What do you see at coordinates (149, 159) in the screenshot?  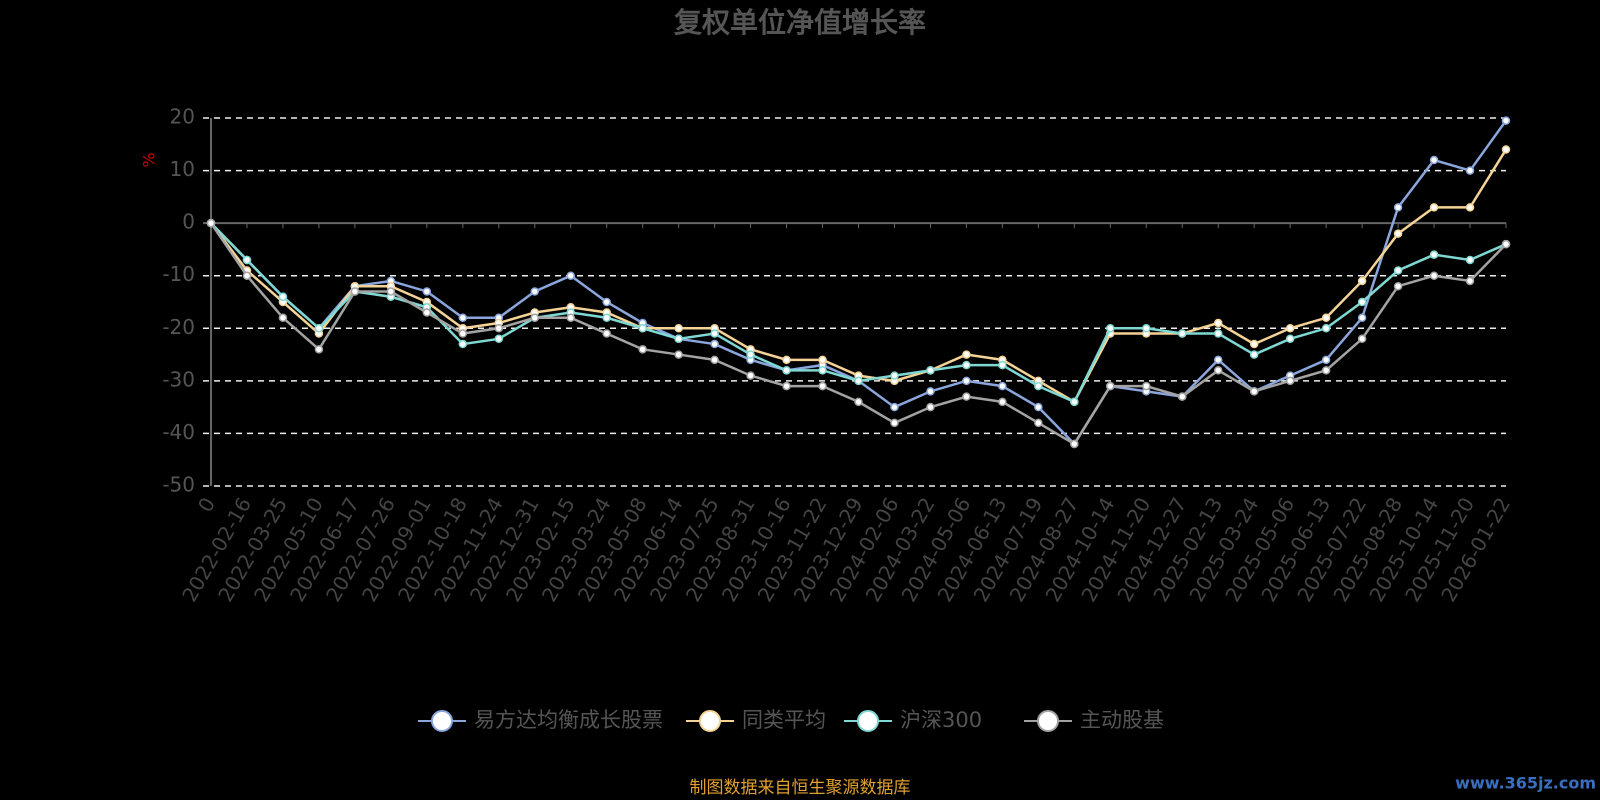 I see `y-axis-label: %` at bounding box center [149, 159].